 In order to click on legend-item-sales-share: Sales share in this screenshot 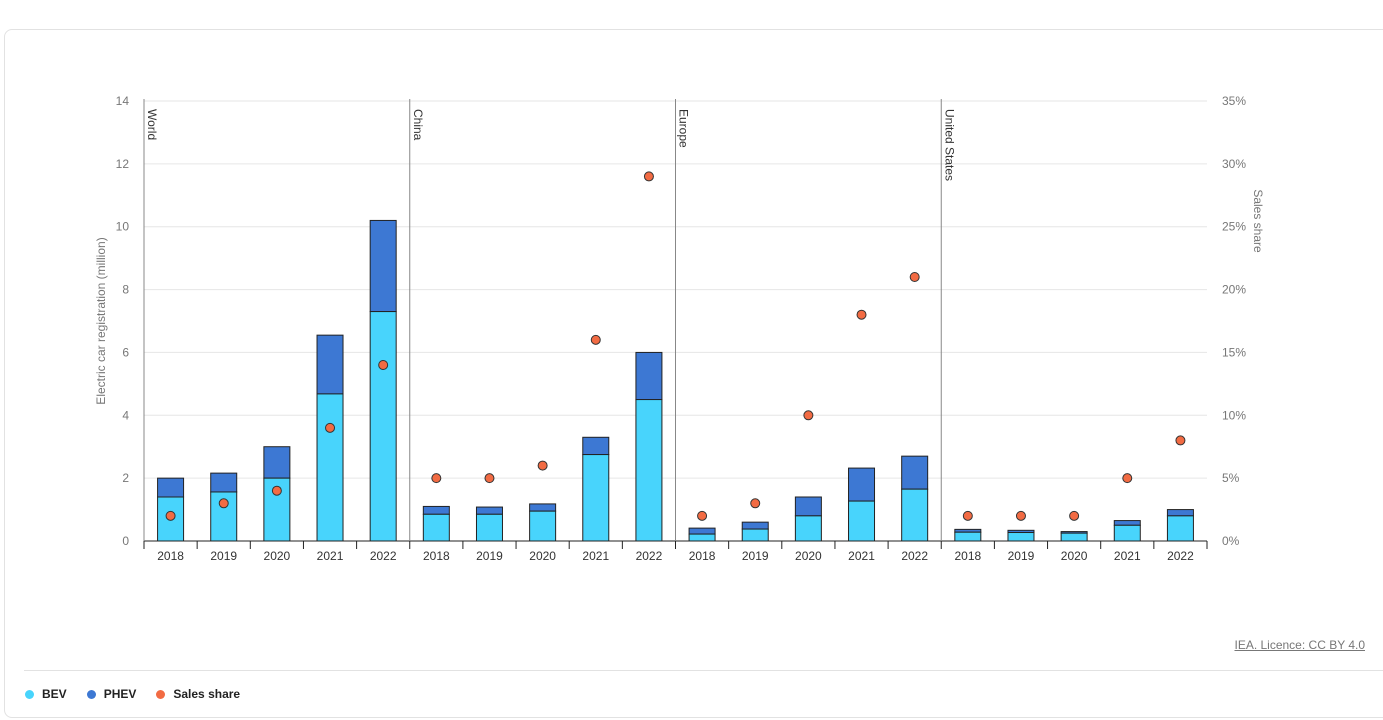, I will do `click(198, 694)`.